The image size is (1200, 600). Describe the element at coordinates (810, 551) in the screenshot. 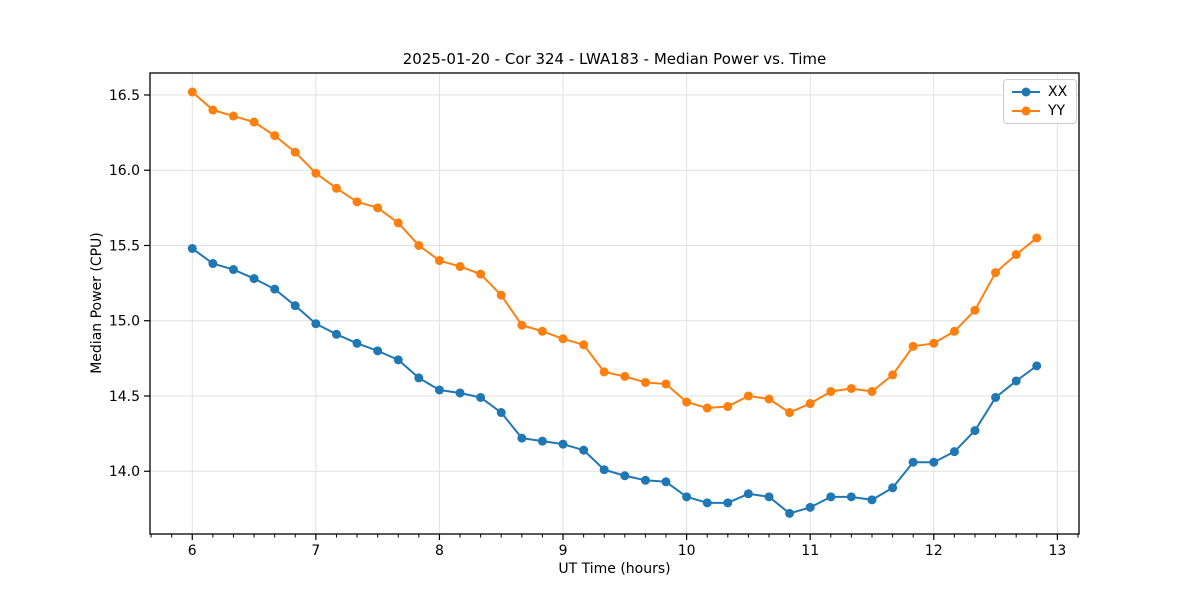

I see `x-tick-label: 11` at that location.